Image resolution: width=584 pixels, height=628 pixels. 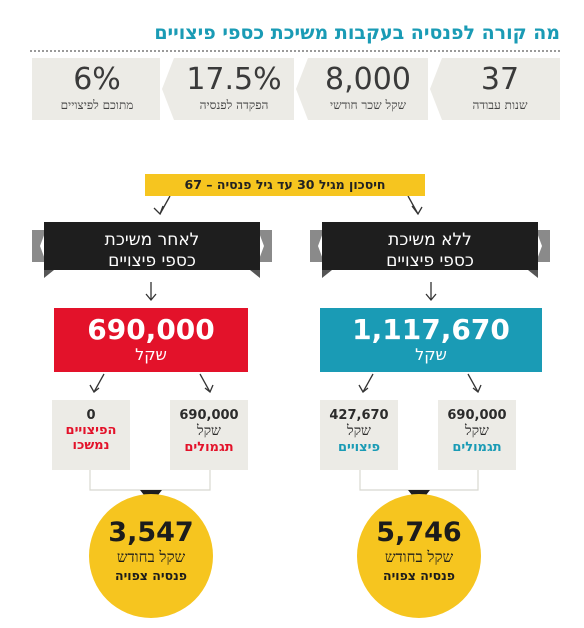 What do you see at coordinates (295, 51) in the screenshot?
I see `title-divider` at bounding box center [295, 51].